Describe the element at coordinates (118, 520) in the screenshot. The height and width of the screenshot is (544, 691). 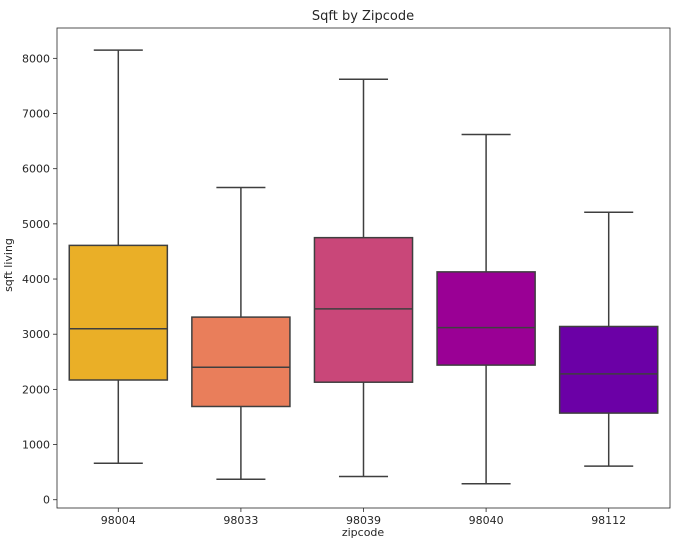
I see `x-tick-label: 98004` at that location.